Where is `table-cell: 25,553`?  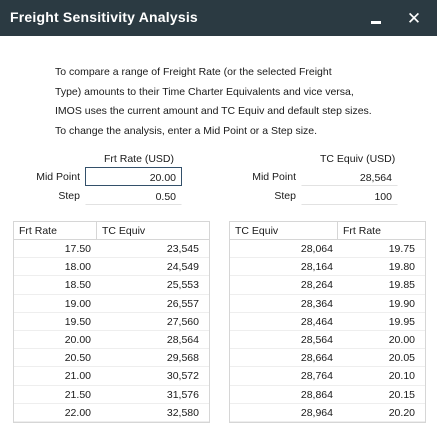 table-cell: 25,553 is located at coordinates (182, 285).